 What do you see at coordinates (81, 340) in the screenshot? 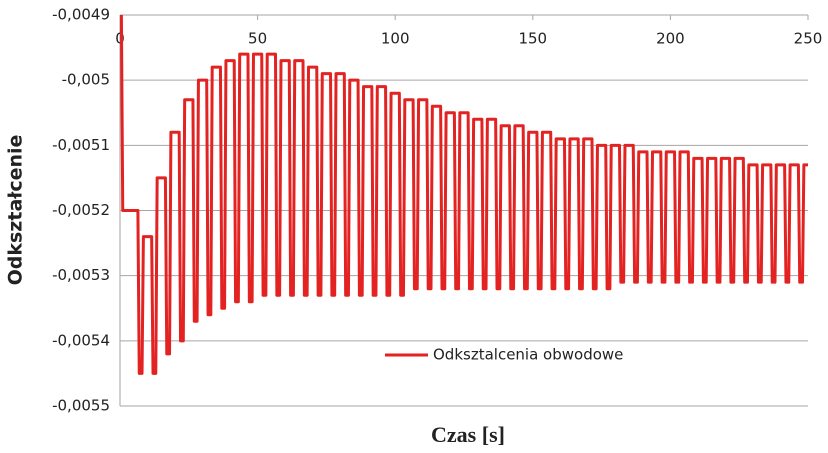
I see `y-tick-label: -0,0054` at bounding box center [81, 340].